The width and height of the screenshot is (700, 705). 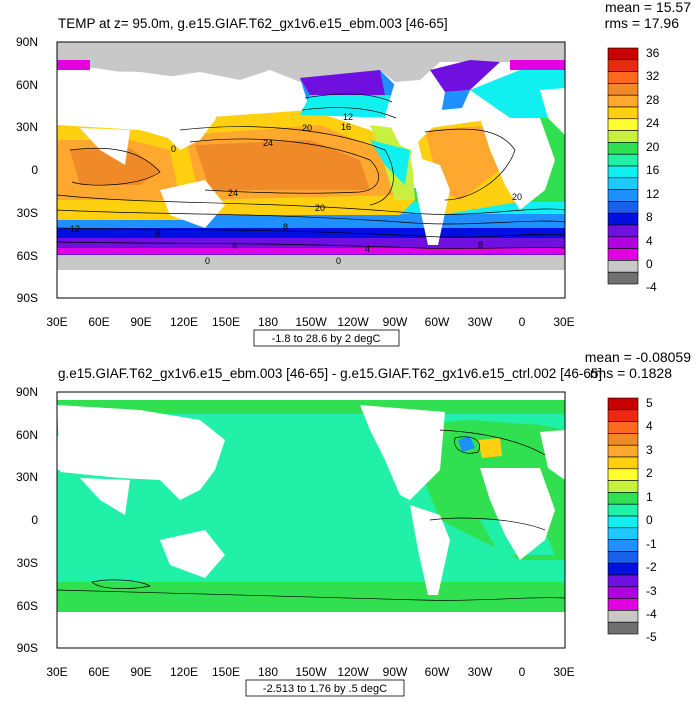 I want to click on colorbar-label: 5, so click(x=649, y=403).